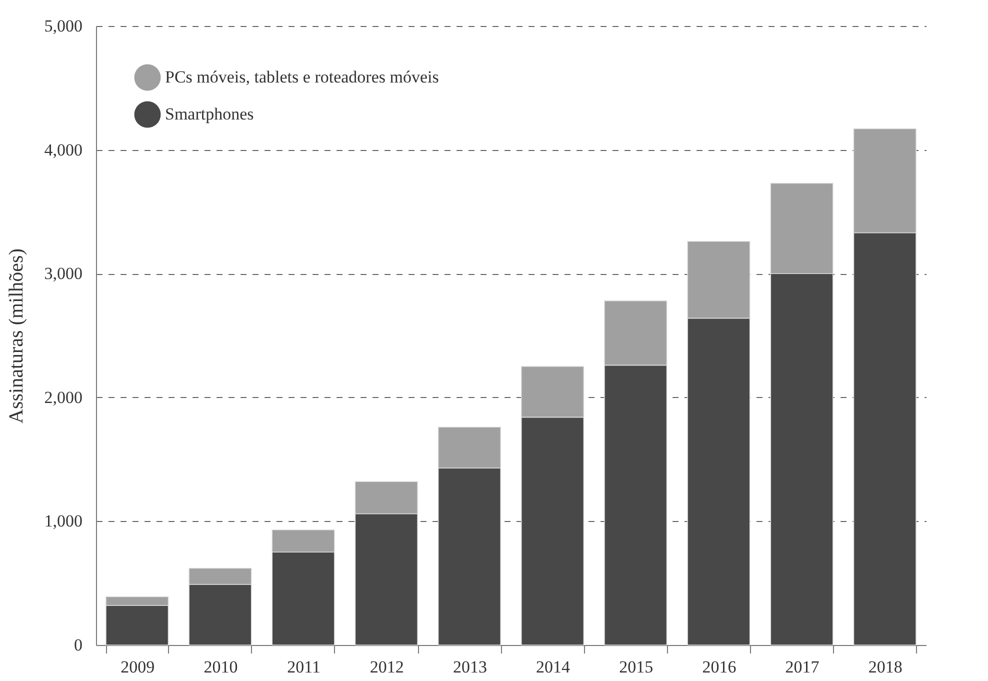  What do you see at coordinates (137, 667) in the screenshot?
I see `x-tick-label: 2009` at bounding box center [137, 667].